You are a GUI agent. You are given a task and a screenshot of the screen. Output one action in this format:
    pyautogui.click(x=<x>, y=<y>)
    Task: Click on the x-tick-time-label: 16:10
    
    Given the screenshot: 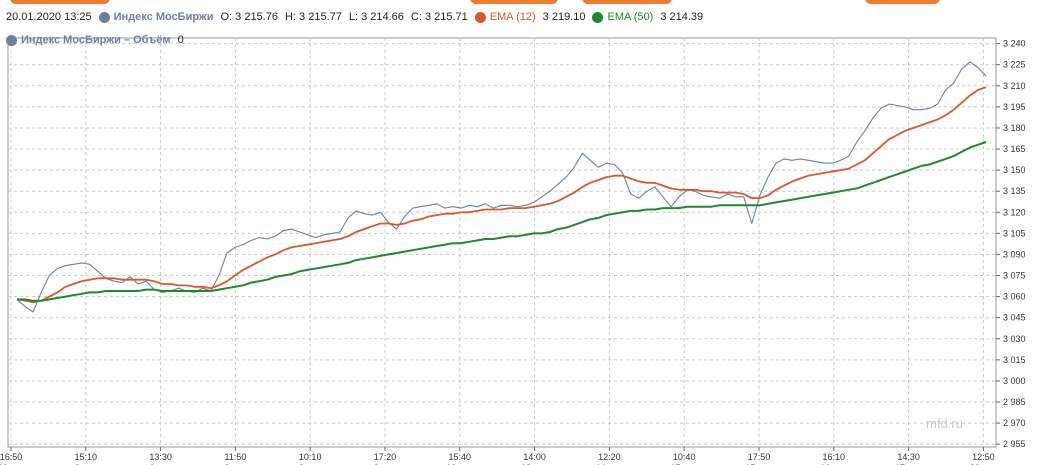 What is the action you would take?
    pyautogui.click(x=834, y=457)
    